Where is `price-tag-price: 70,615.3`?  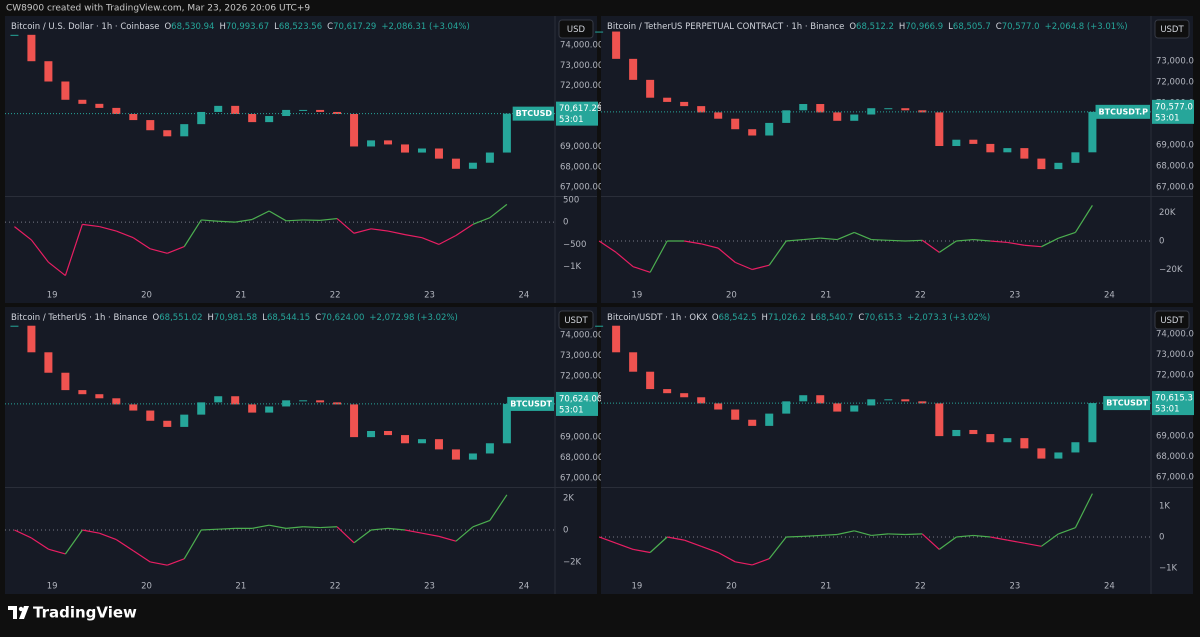
price-tag-price: 70,615.3 is located at coordinates (1174, 399).